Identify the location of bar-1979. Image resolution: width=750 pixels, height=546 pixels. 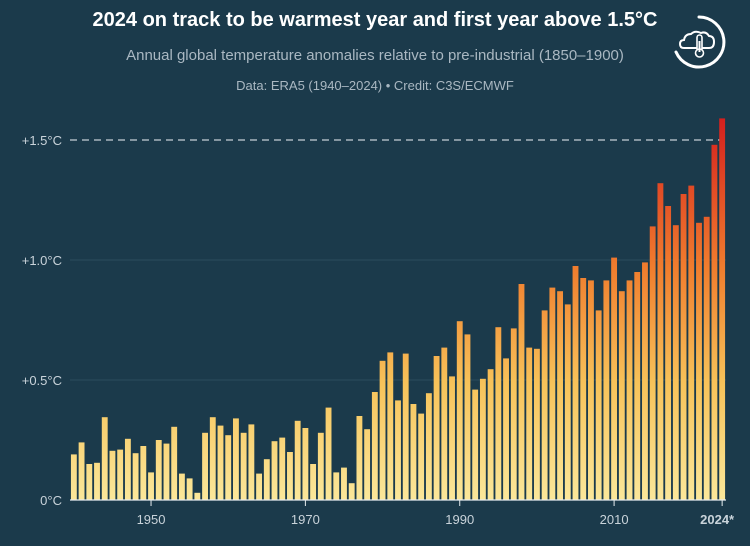
(374, 446).